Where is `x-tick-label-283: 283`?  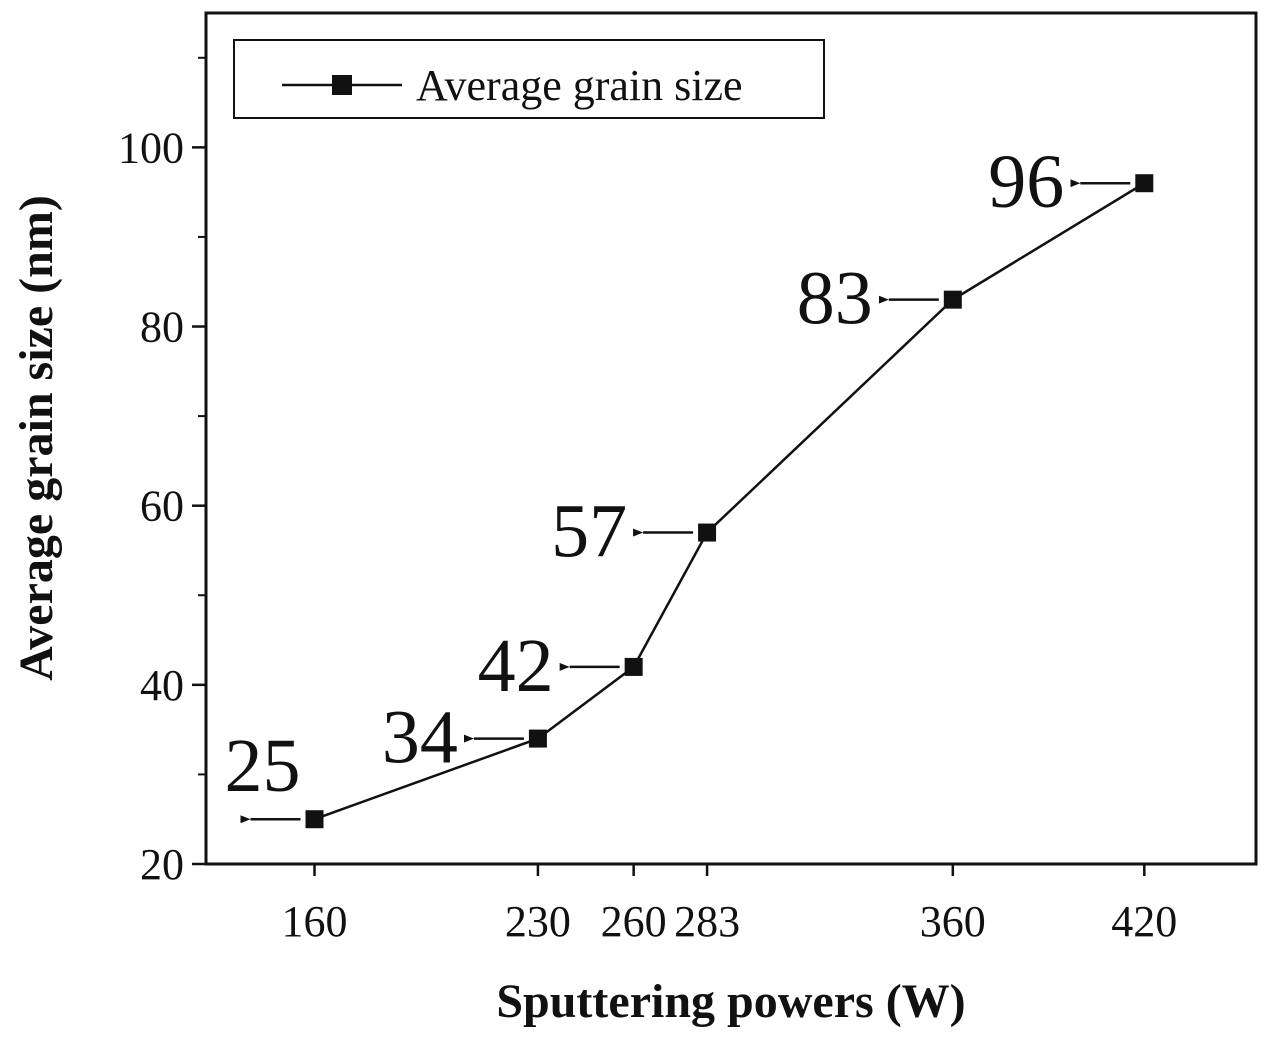 x-tick-label-283: 283 is located at coordinates (707, 921).